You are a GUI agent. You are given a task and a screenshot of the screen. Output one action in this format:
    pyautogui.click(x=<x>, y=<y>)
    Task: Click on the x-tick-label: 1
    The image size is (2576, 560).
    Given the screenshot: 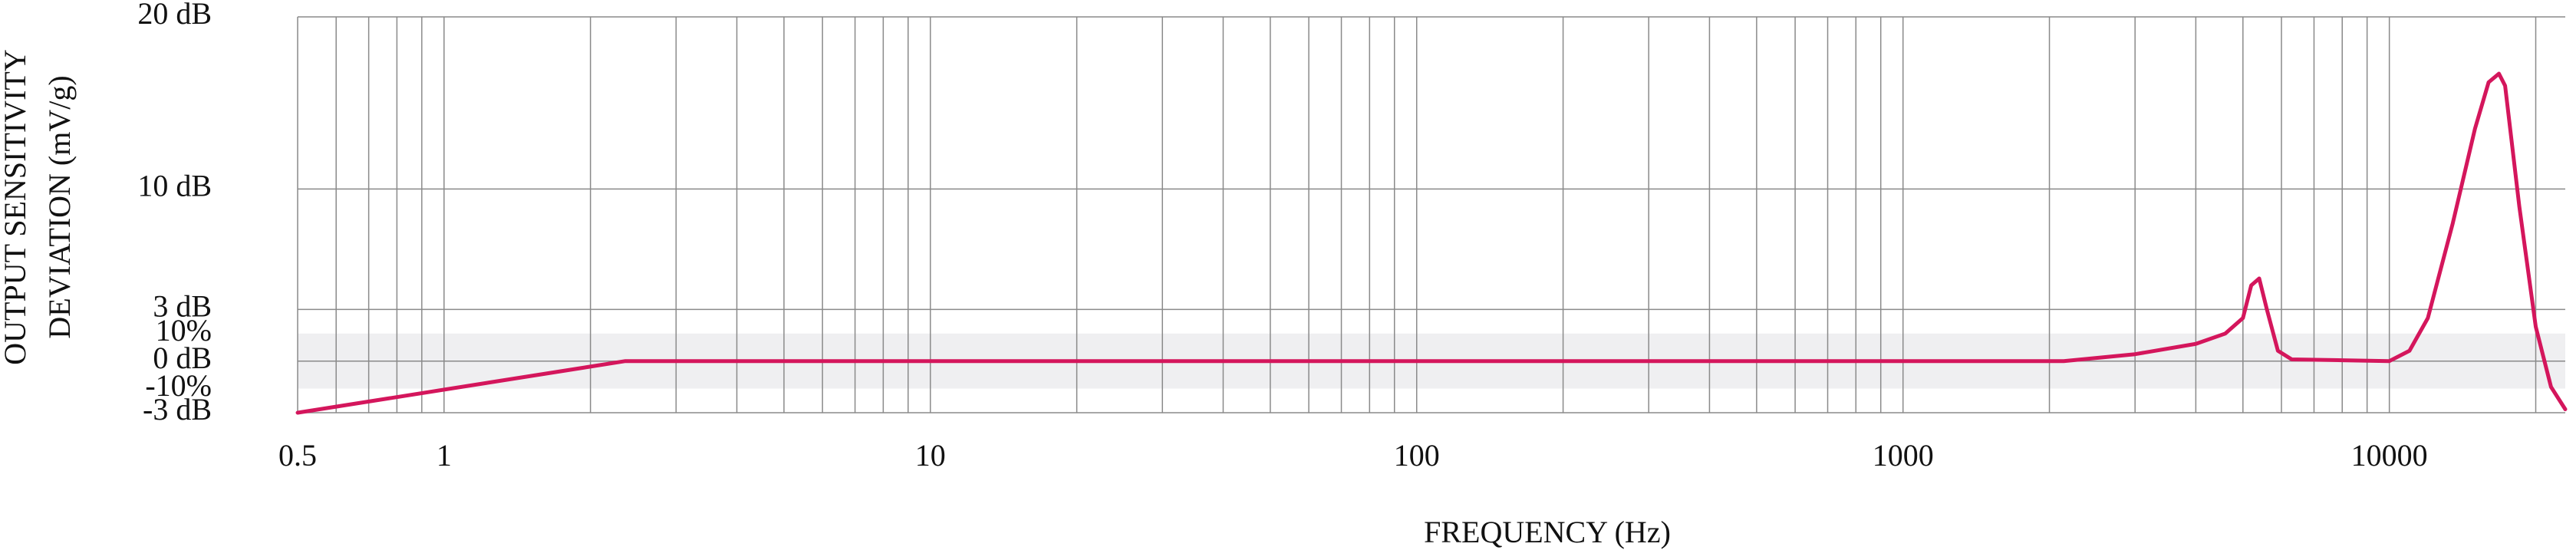 What is the action you would take?
    pyautogui.click(x=444, y=455)
    